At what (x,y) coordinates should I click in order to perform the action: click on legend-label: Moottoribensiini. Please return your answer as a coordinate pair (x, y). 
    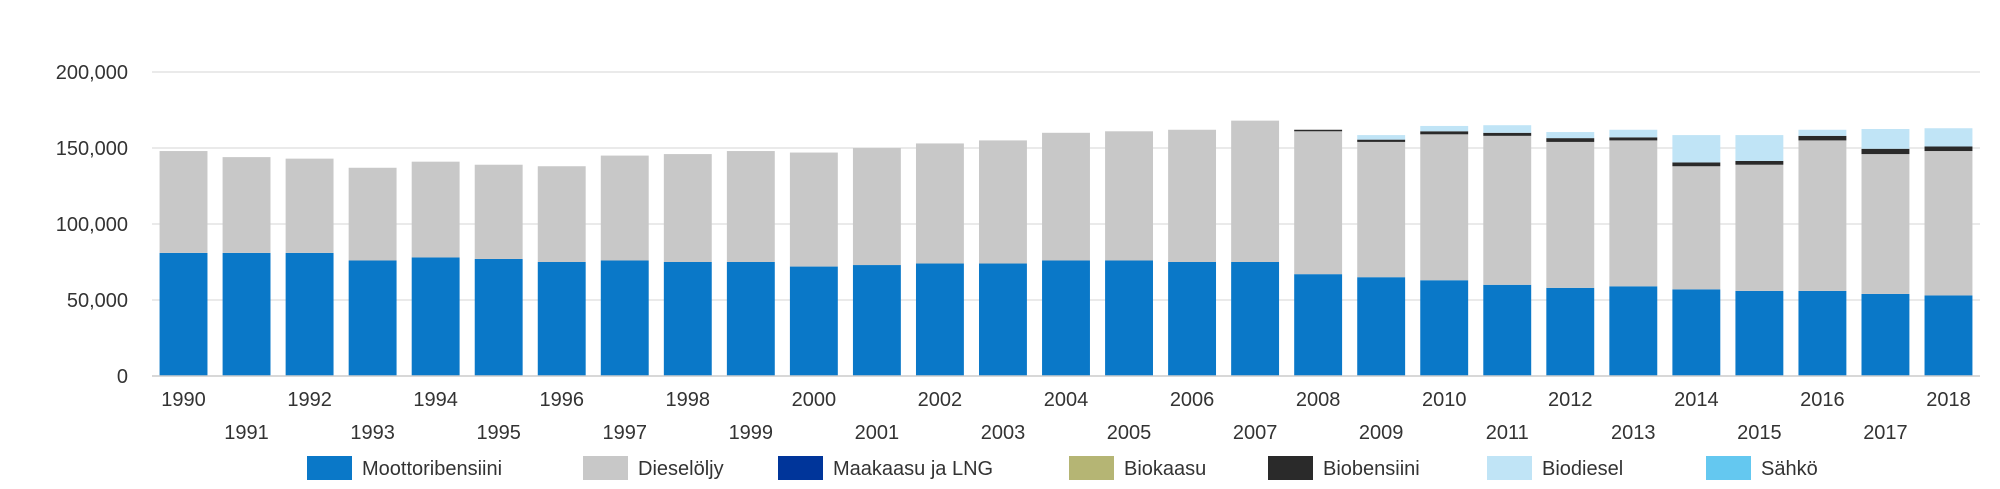
    Looking at the image, I should click on (432, 469).